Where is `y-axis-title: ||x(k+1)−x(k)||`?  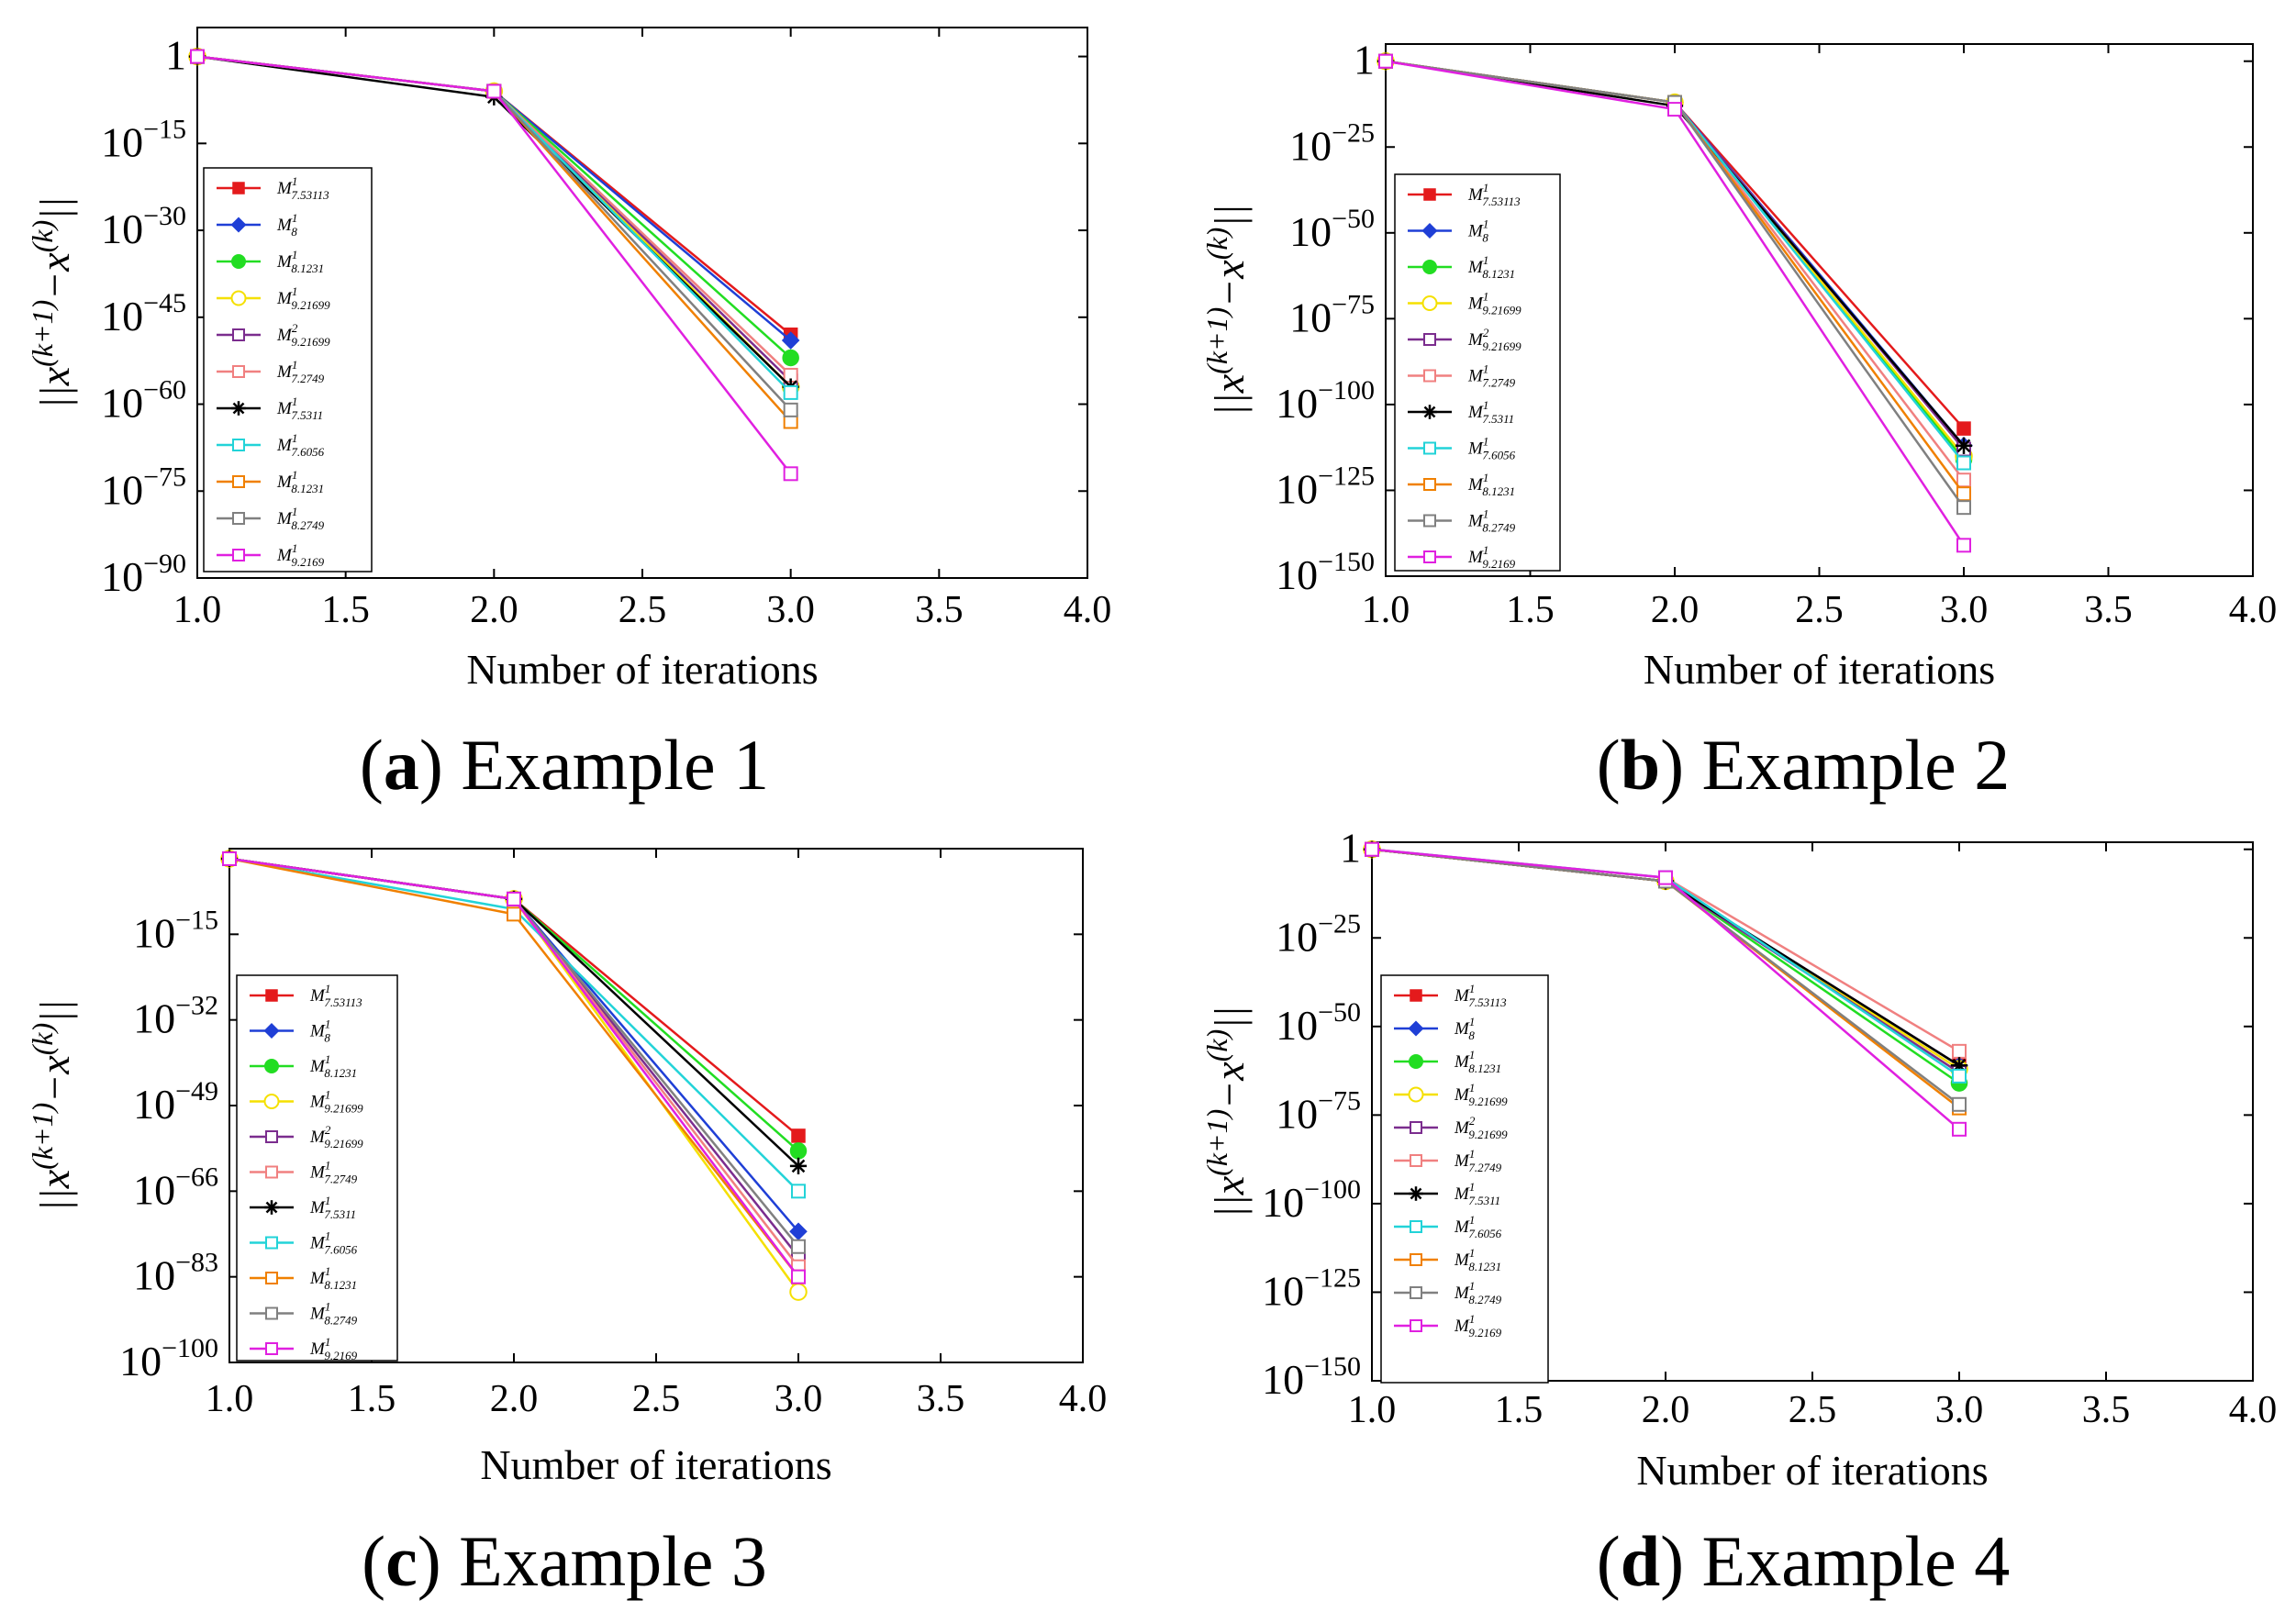
y-axis-title: ||x(k+1)−x(k)|| is located at coordinates (1226, 310).